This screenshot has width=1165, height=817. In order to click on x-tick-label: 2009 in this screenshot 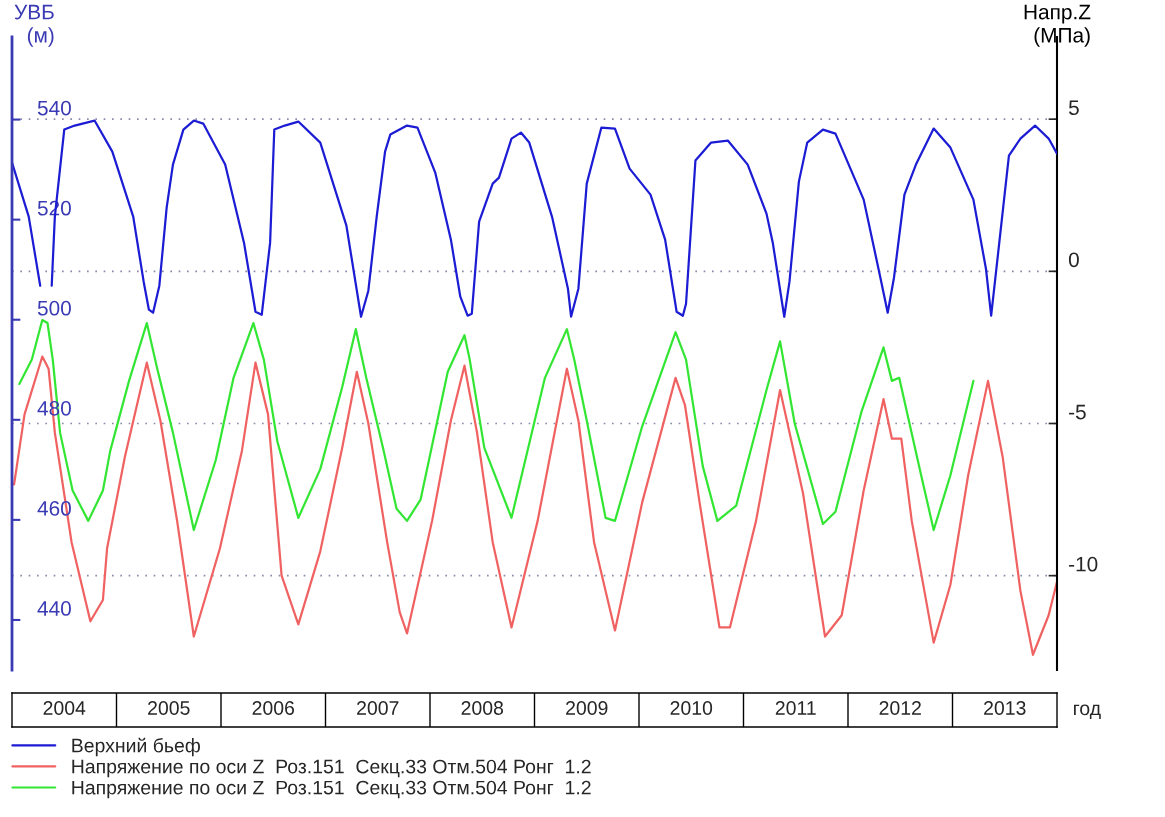, I will do `click(587, 708)`.